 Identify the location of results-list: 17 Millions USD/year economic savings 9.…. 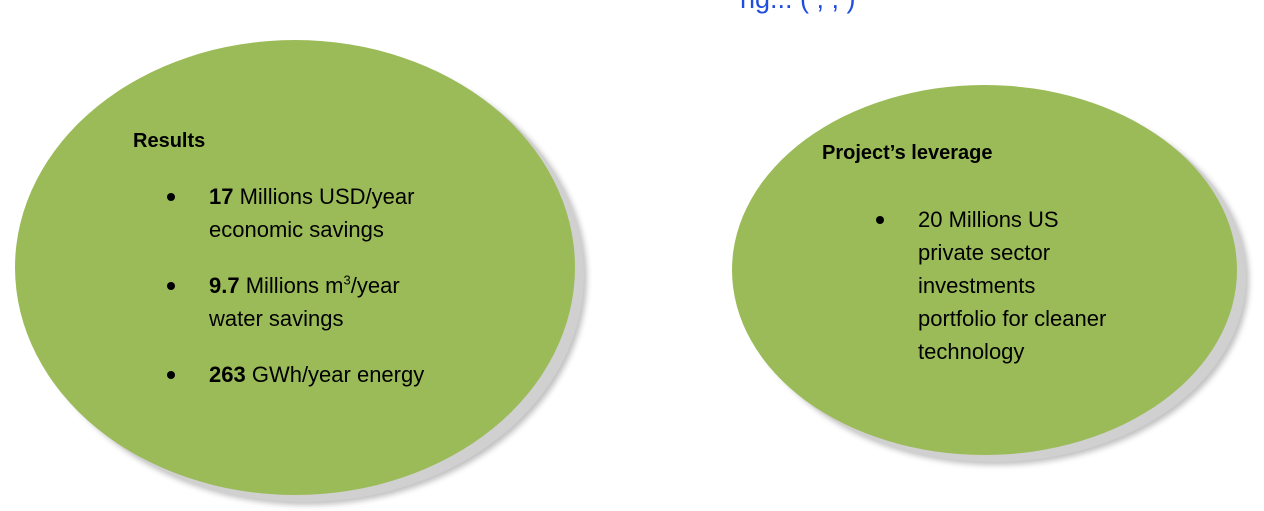
(343, 297).